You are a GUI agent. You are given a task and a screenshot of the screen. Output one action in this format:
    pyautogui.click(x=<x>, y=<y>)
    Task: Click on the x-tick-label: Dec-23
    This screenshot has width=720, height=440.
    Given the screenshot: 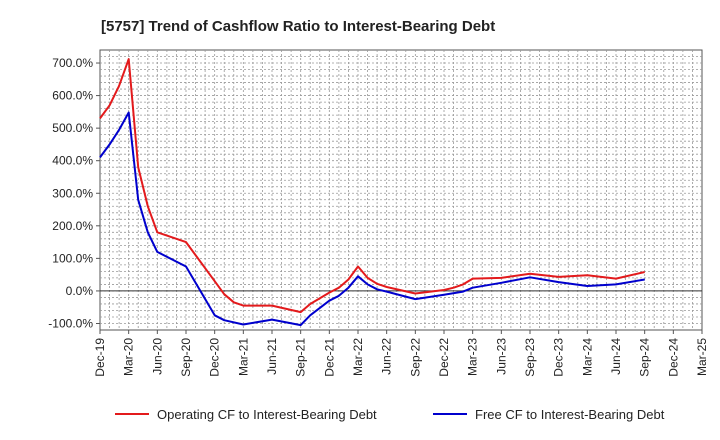 What is the action you would take?
    pyautogui.click(x=559, y=357)
    